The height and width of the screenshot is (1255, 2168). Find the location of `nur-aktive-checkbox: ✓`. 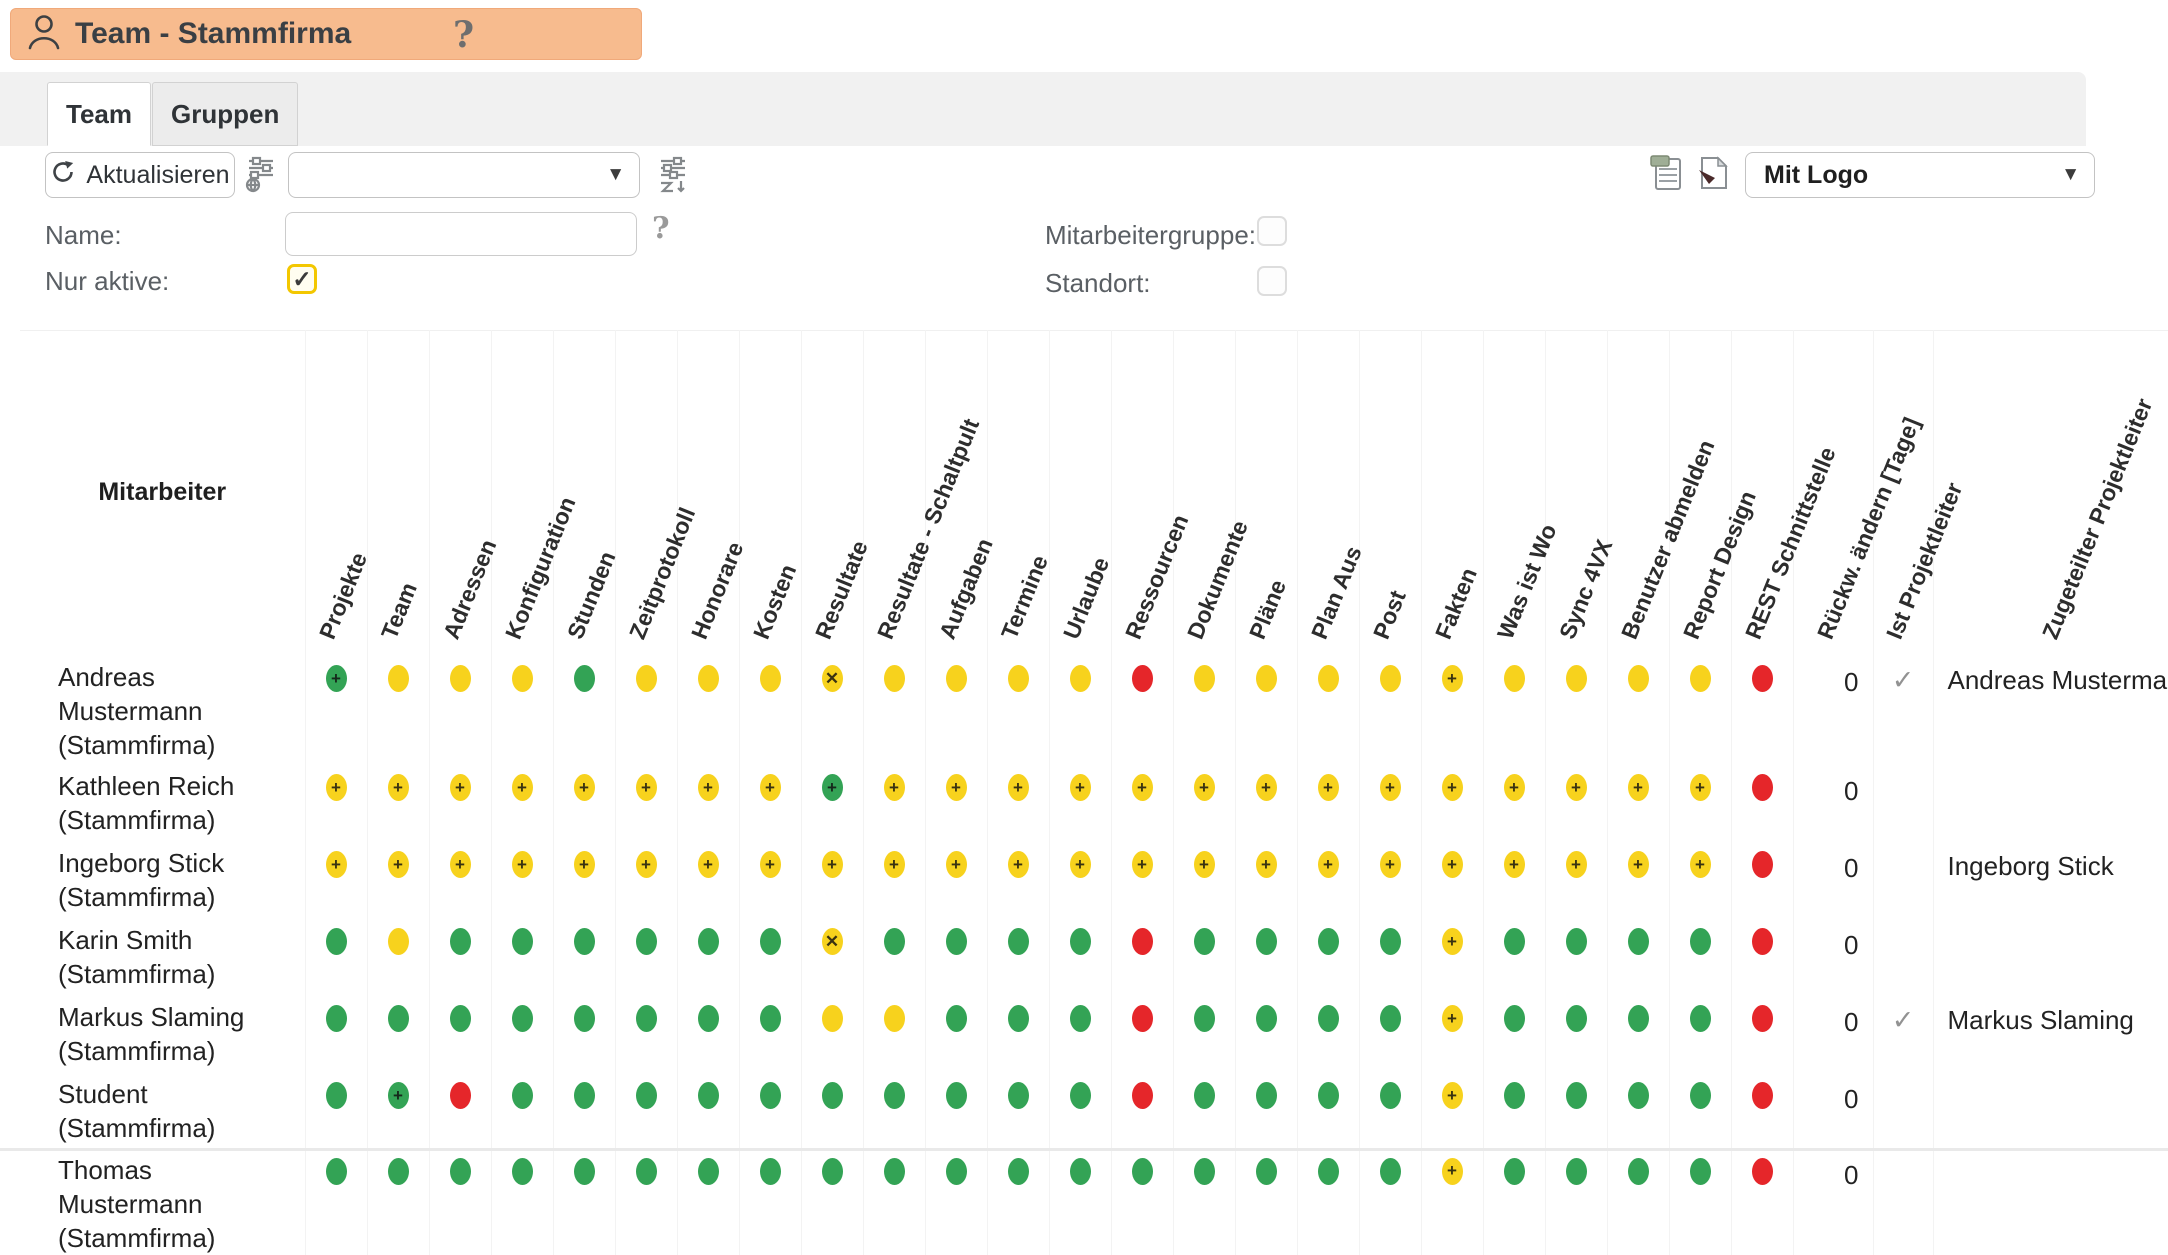

nur-aktive-checkbox: ✓ is located at coordinates (302, 279).